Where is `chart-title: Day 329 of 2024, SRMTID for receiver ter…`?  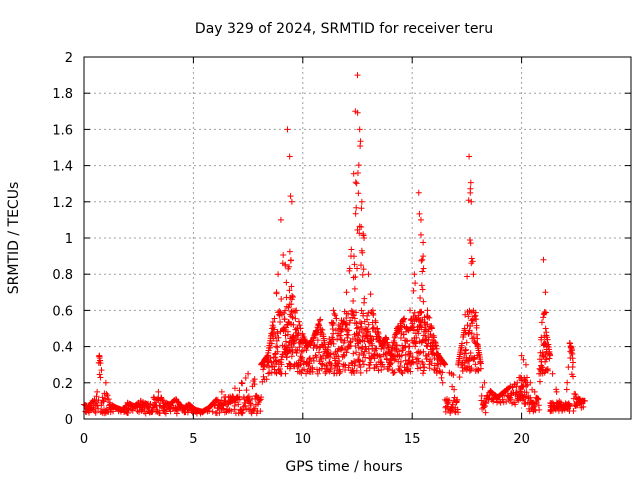 chart-title: Day 329 of 2024, SRMTID for receiver ter… is located at coordinates (344, 29).